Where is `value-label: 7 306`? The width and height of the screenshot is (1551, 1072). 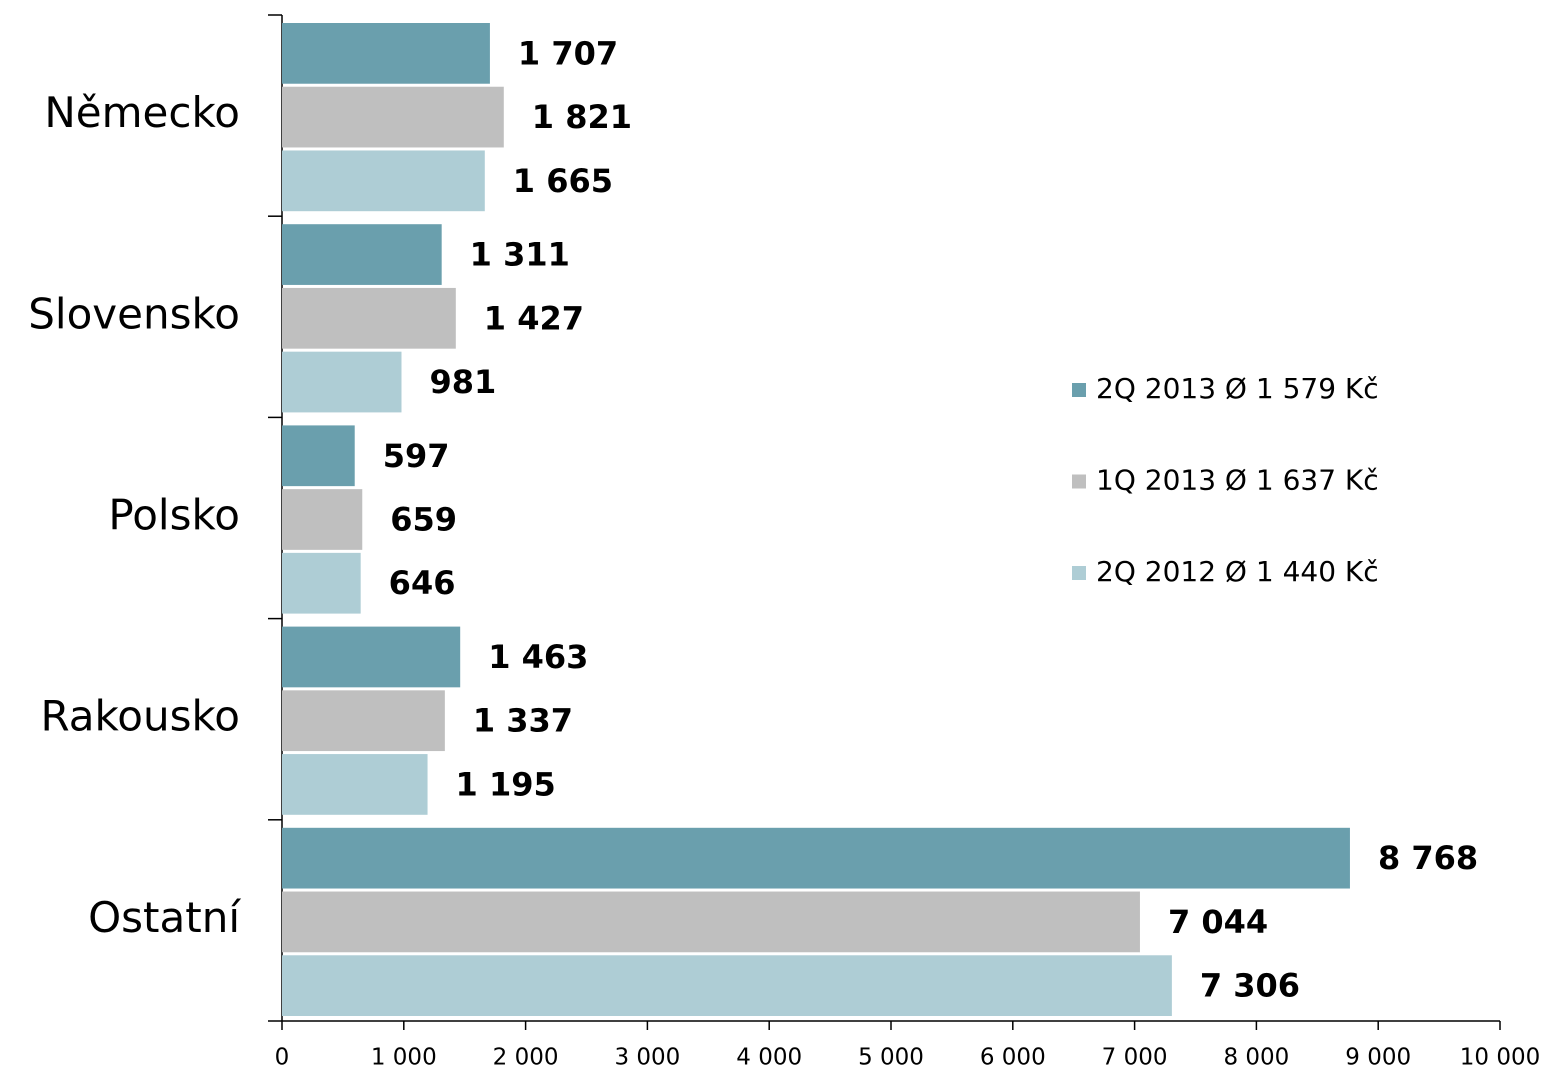 value-label: 7 306 is located at coordinates (1250, 986).